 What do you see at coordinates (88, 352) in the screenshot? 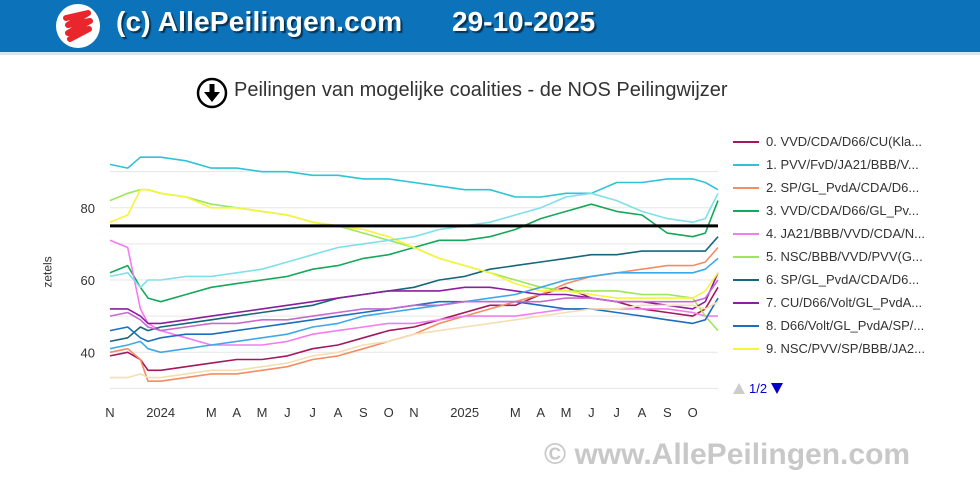
I see `y-tick-label: 40` at bounding box center [88, 352].